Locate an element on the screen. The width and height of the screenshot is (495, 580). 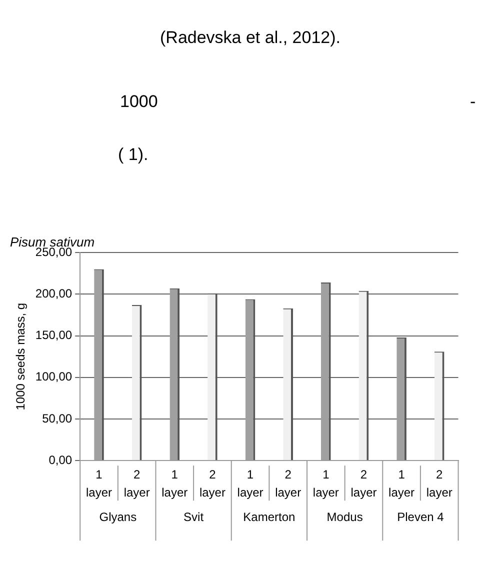
x-tick-label: Svit is located at coordinates (194, 517).